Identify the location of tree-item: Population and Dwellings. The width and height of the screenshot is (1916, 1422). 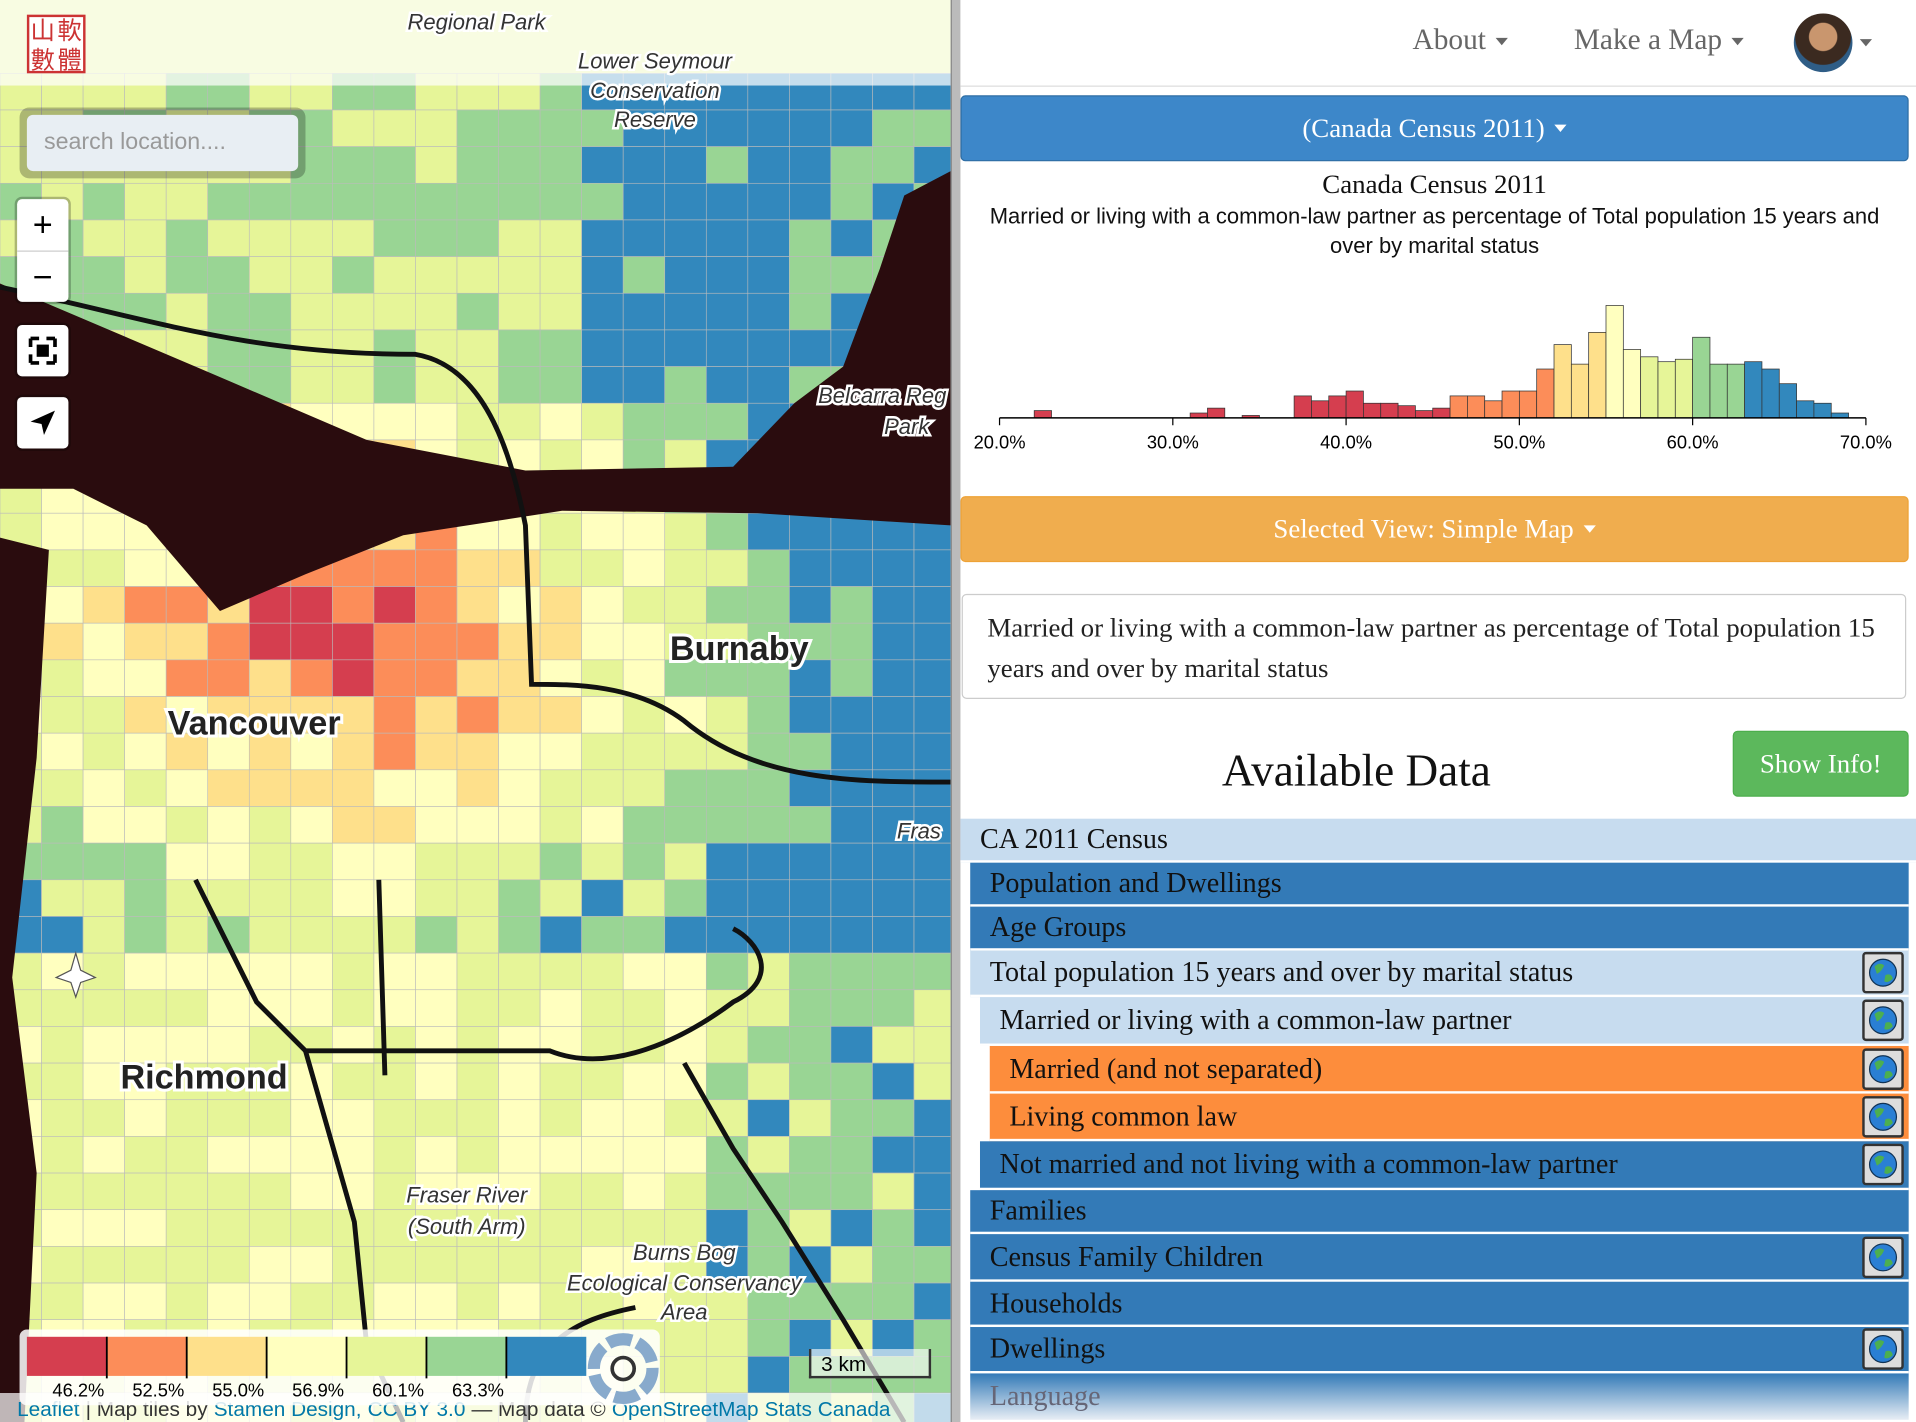
(1439, 884).